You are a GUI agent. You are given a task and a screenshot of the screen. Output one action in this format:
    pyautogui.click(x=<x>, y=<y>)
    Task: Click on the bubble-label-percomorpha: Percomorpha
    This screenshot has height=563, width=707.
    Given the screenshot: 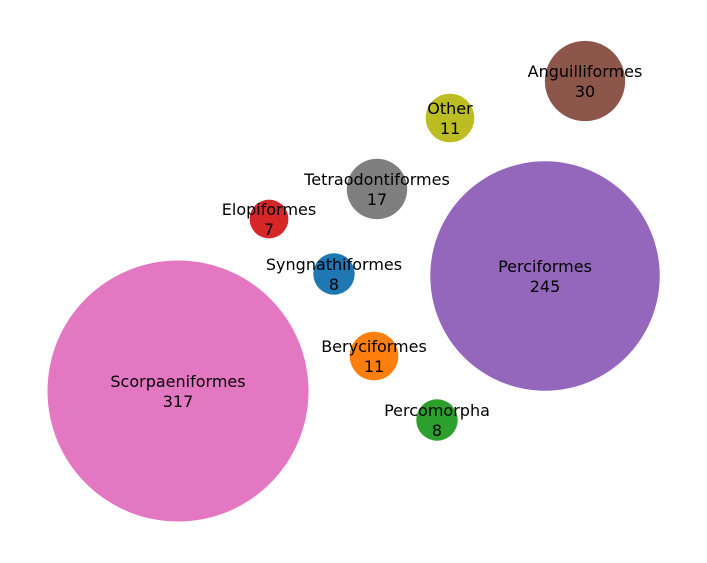 What is the action you would take?
    pyautogui.click(x=437, y=410)
    